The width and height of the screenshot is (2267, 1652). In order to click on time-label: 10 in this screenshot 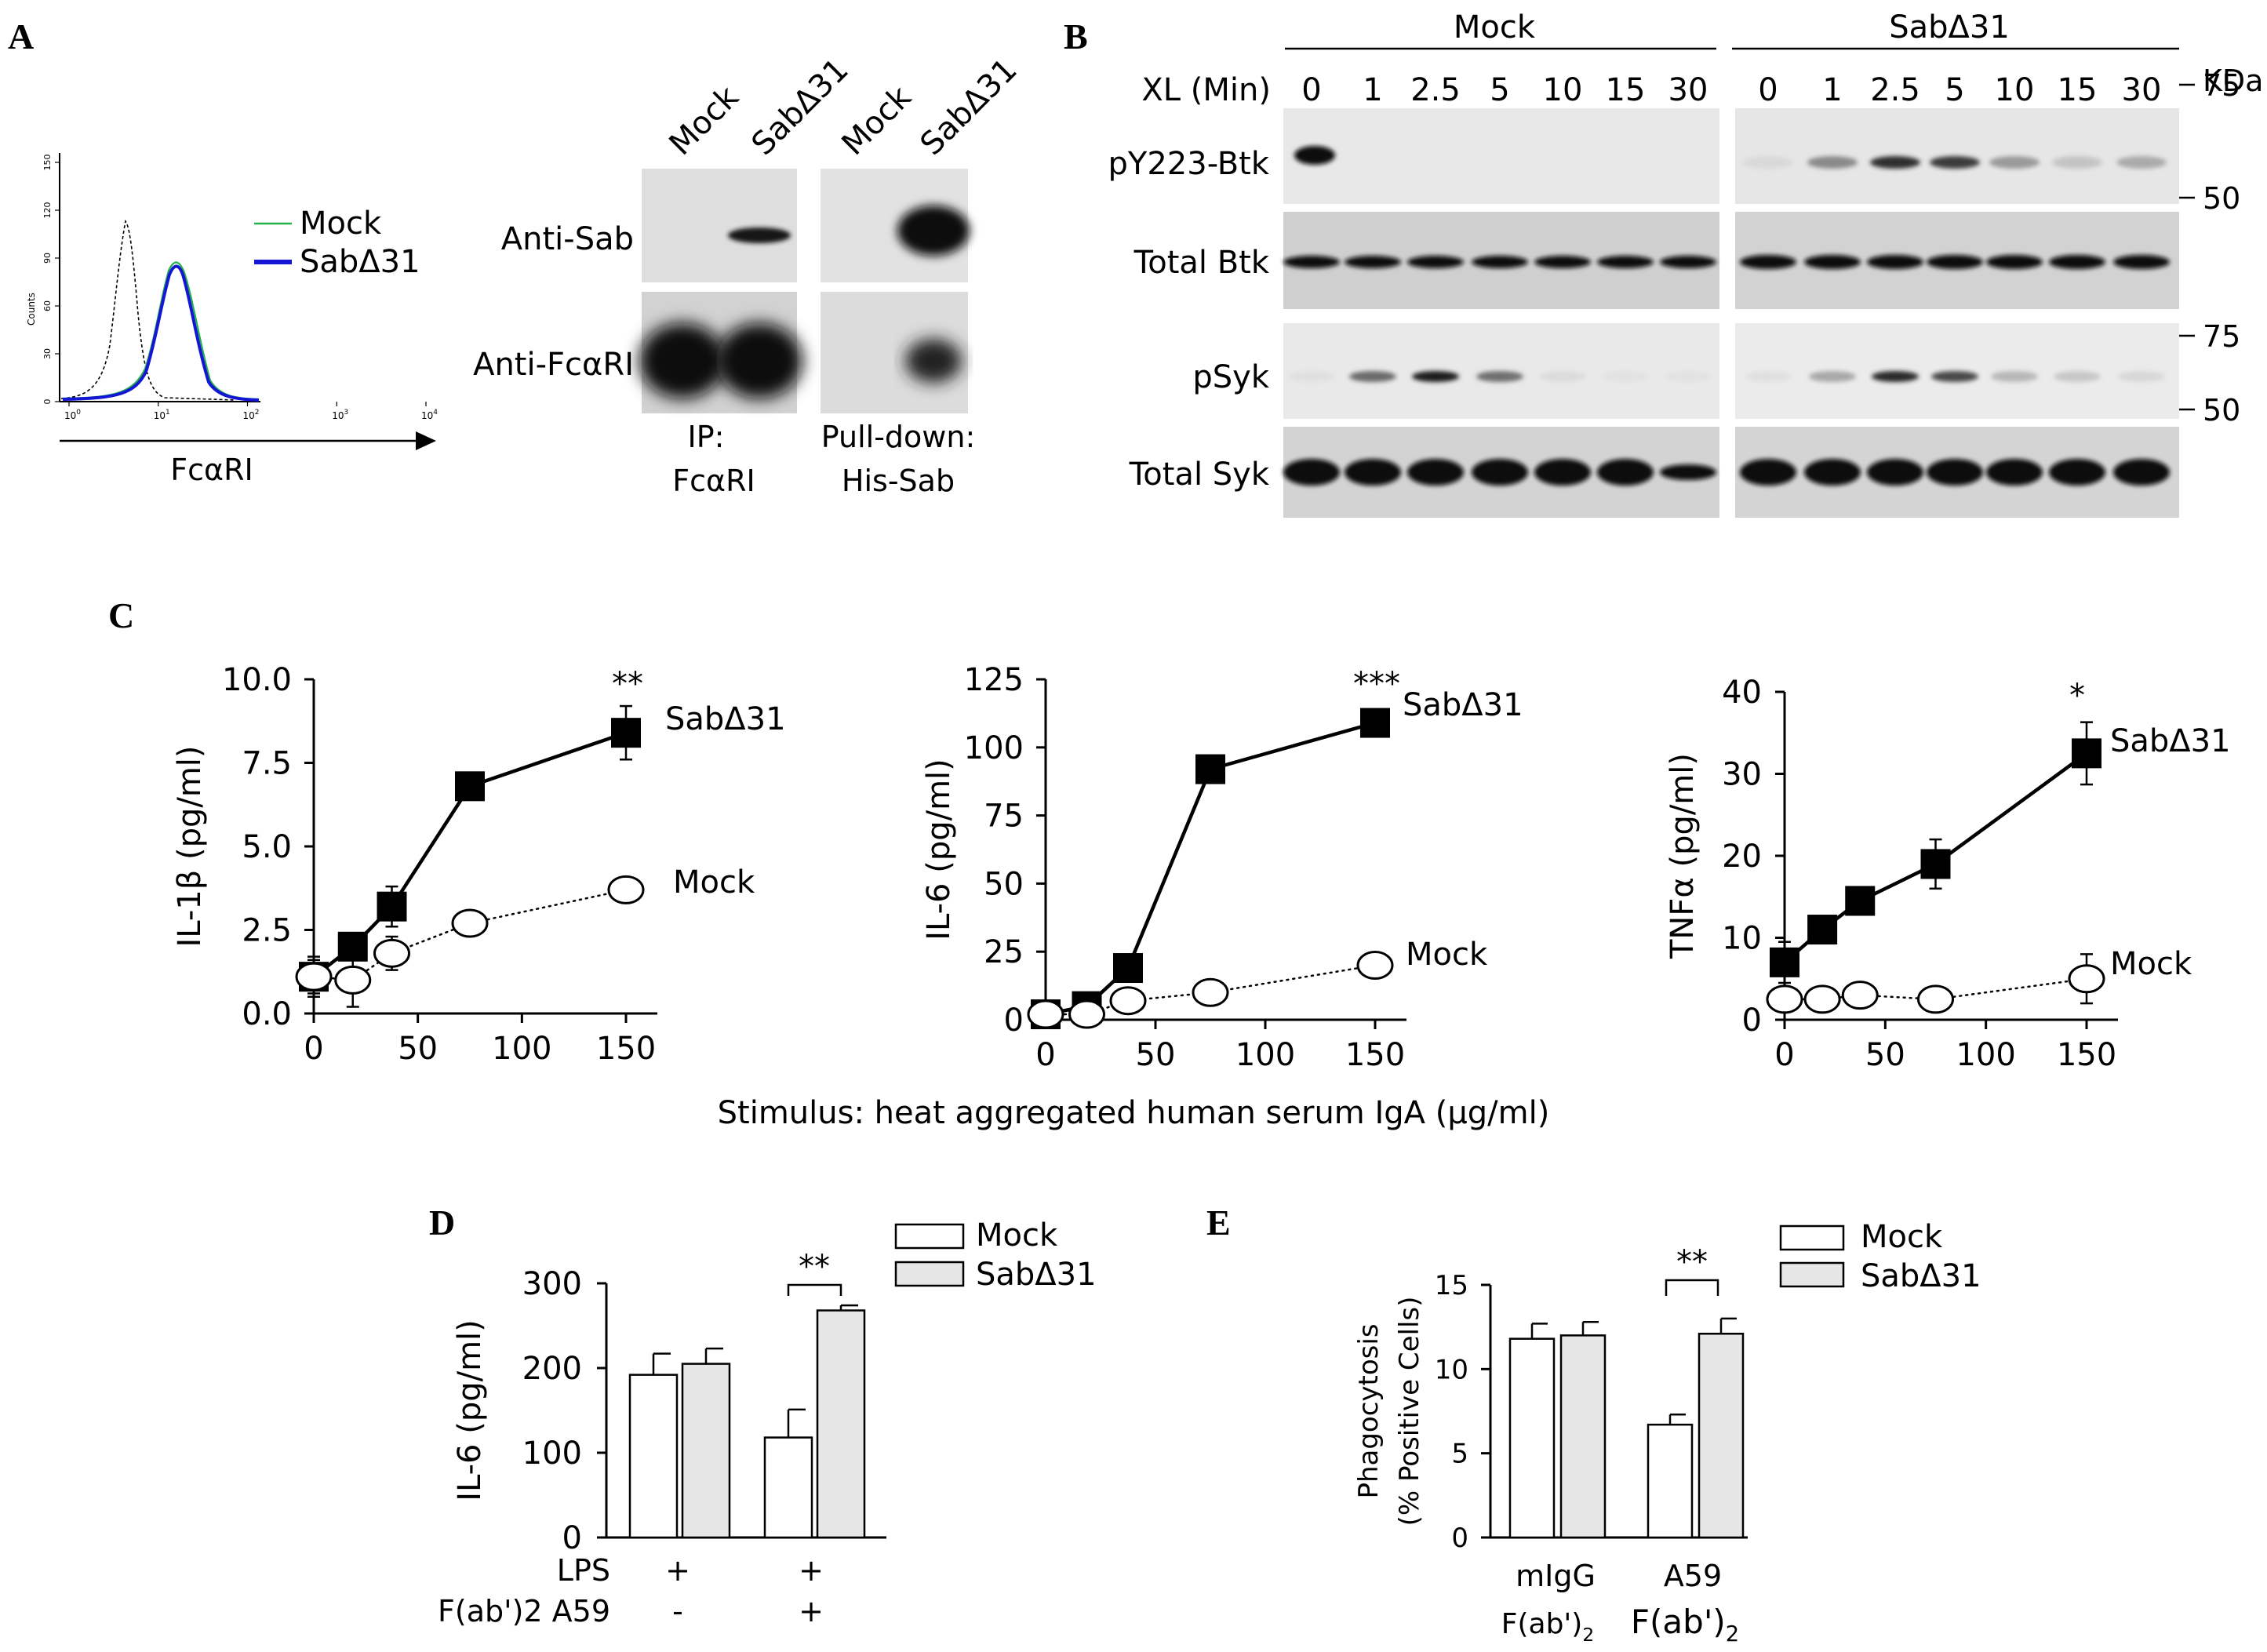, I will do `click(1563, 90)`.